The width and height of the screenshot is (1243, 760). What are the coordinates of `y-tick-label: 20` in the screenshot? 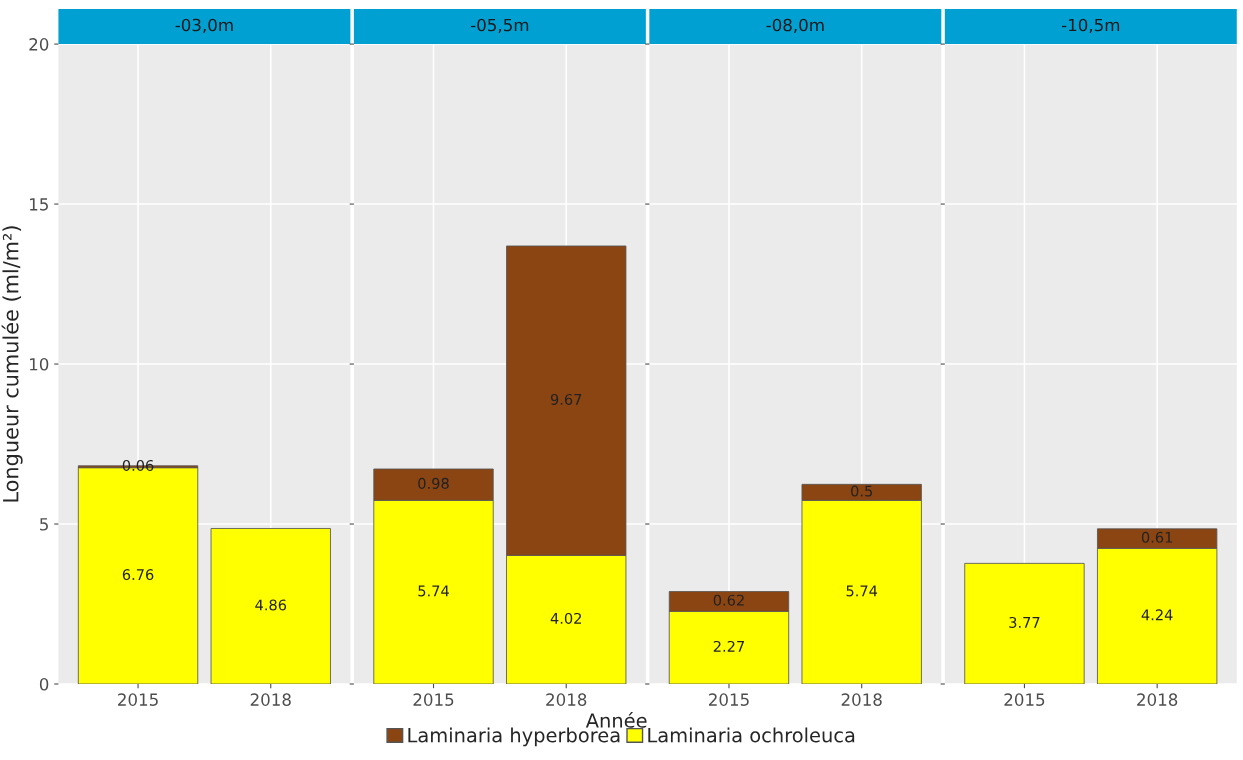 It's located at (39, 44).